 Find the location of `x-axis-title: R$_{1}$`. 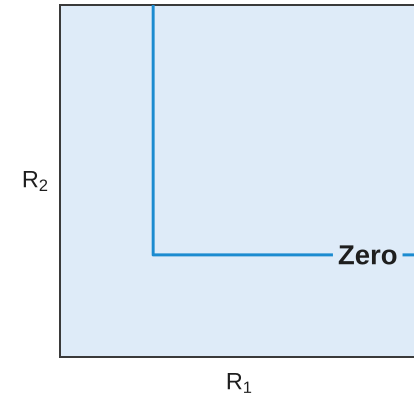

x-axis-title: R$_{1}$ is located at coordinates (240, 383).